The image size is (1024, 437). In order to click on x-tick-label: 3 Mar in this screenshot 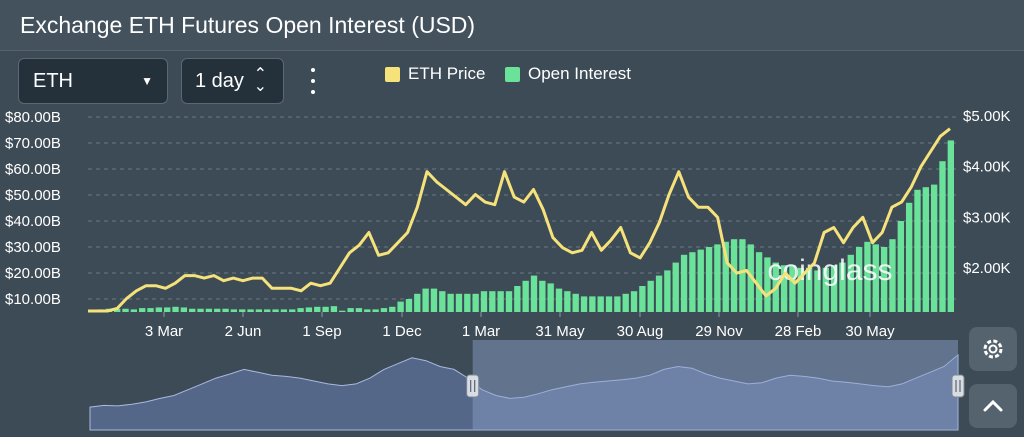, I will do `click(164, 331)`.